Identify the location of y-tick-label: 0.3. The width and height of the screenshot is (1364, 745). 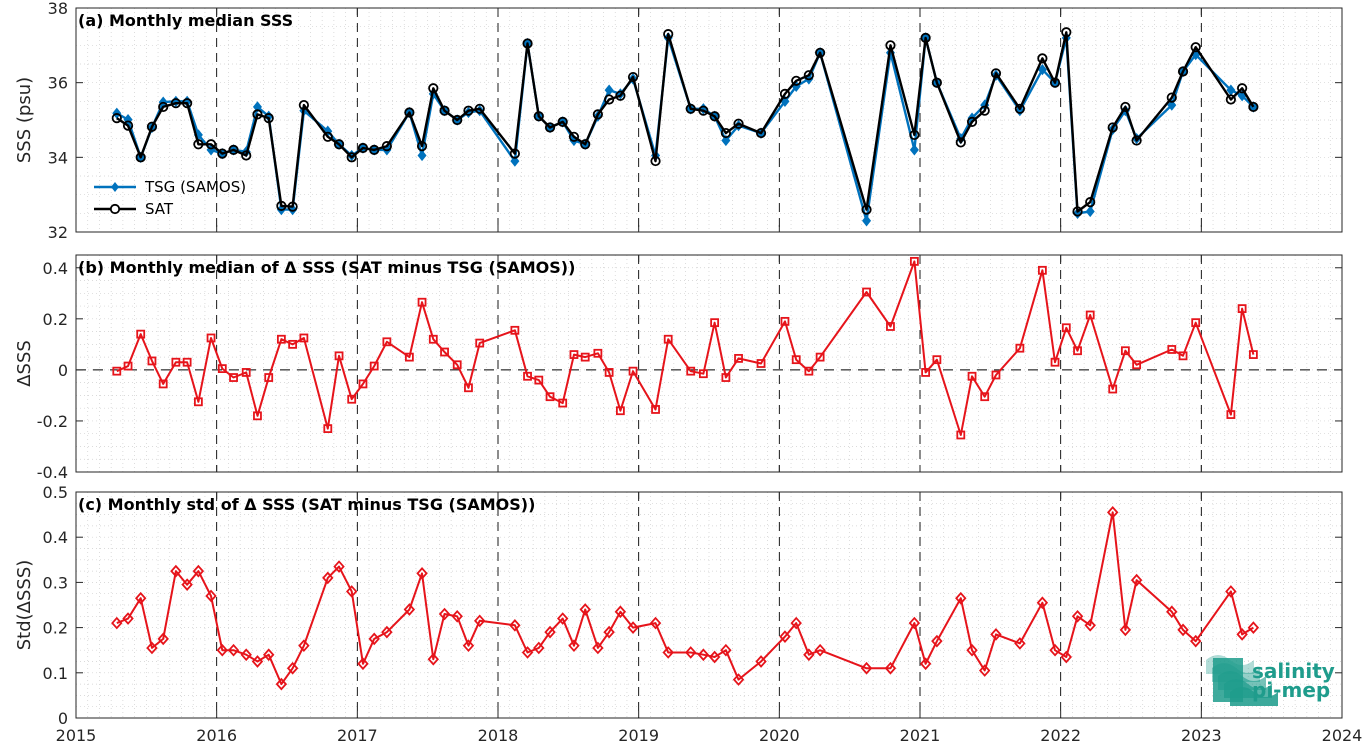
(55, 582).